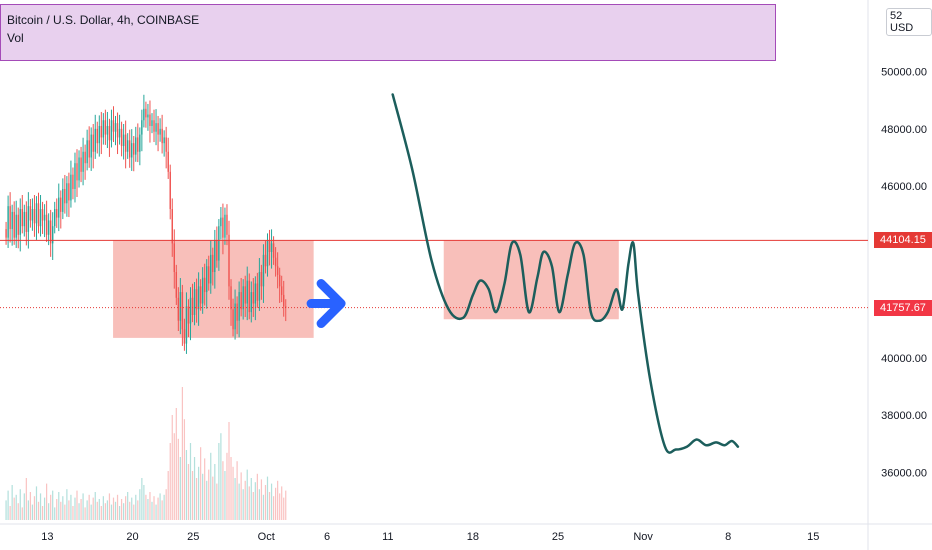 The width and height of the screenshot is (932, 550). I want to click on y-tick-label: 38000.00, so click(904, 416).